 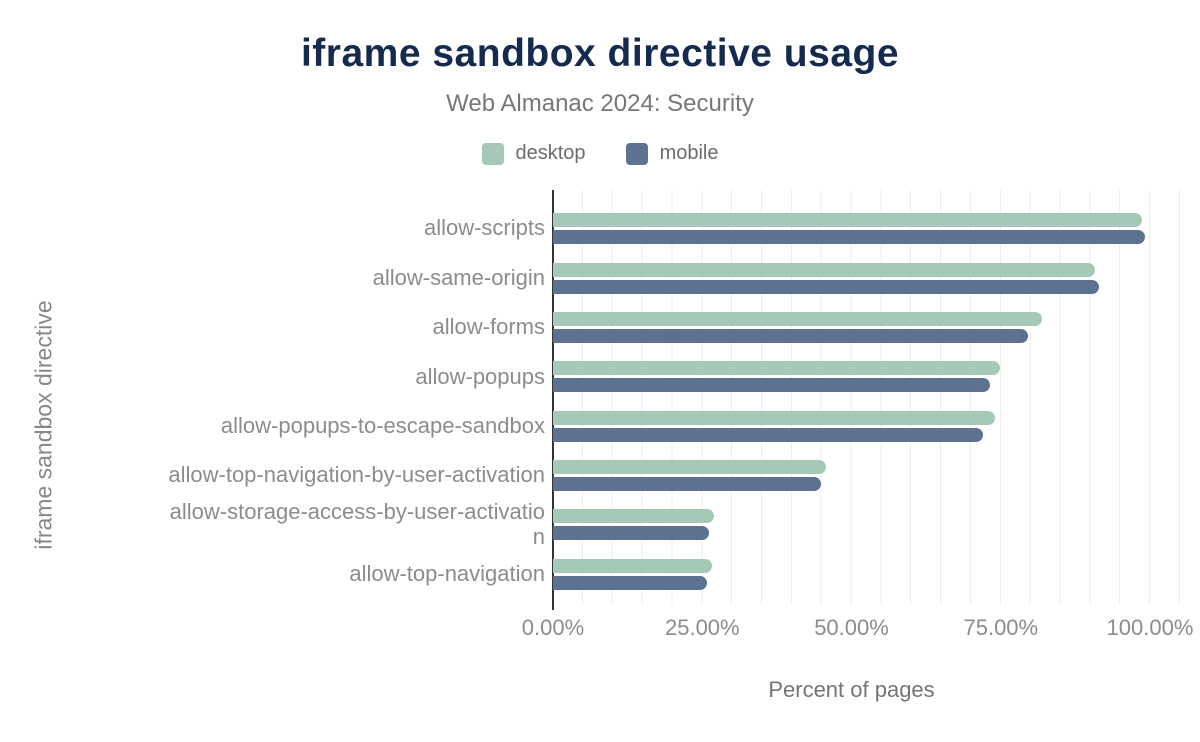 I want to click on legend-item-desktop: desktop, so click(x=533, y=153).